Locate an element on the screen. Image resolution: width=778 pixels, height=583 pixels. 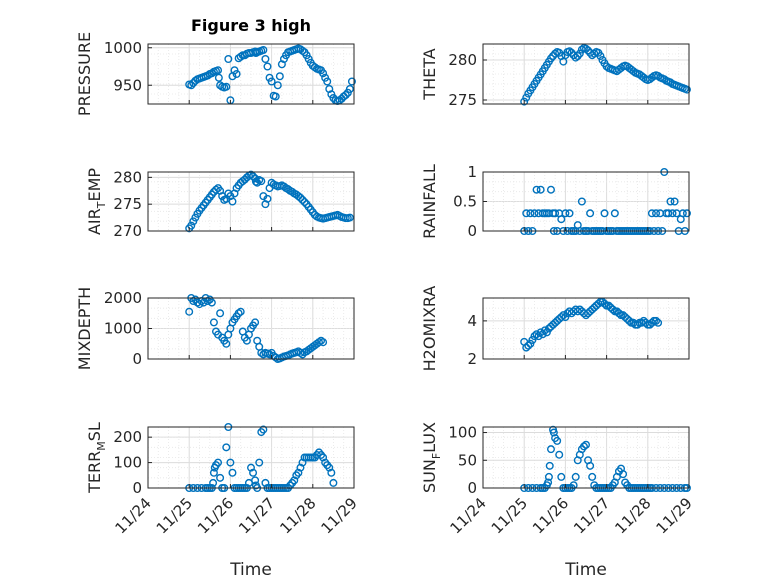
y-tick-label: 275 is located at coordinates (462, 100).